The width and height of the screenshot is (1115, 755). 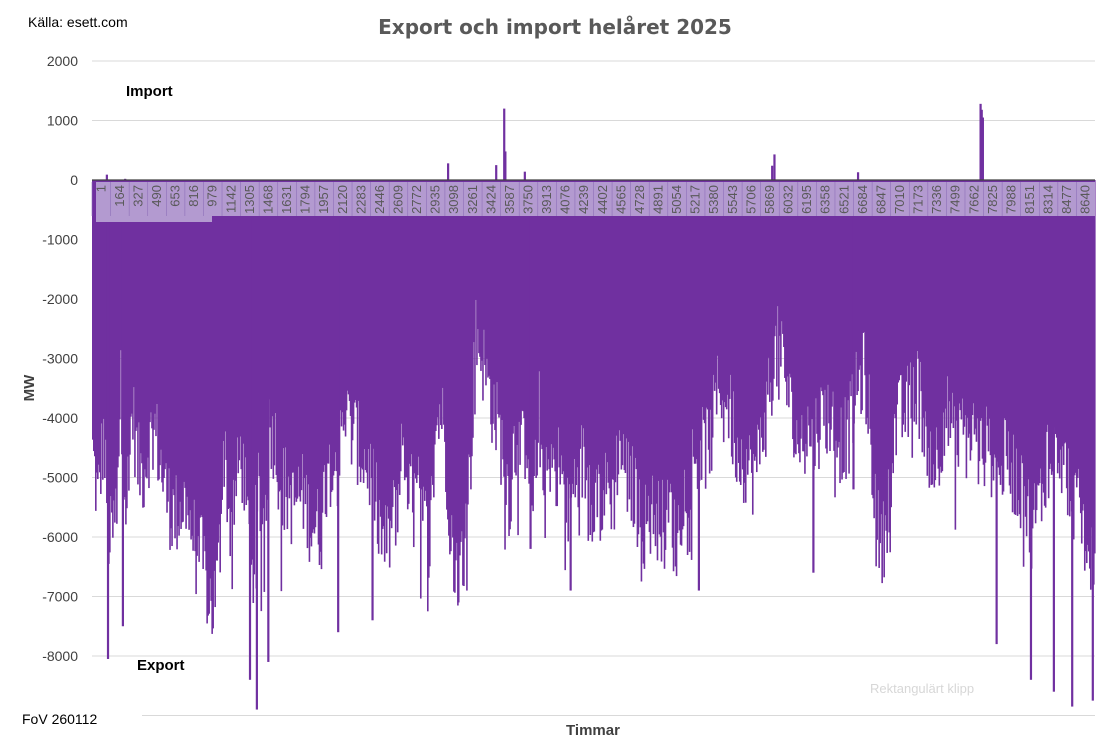 What do you see at coordinates (505, 165) in the screenshot?
I see `import-bar` at bounding box center [505, 165].